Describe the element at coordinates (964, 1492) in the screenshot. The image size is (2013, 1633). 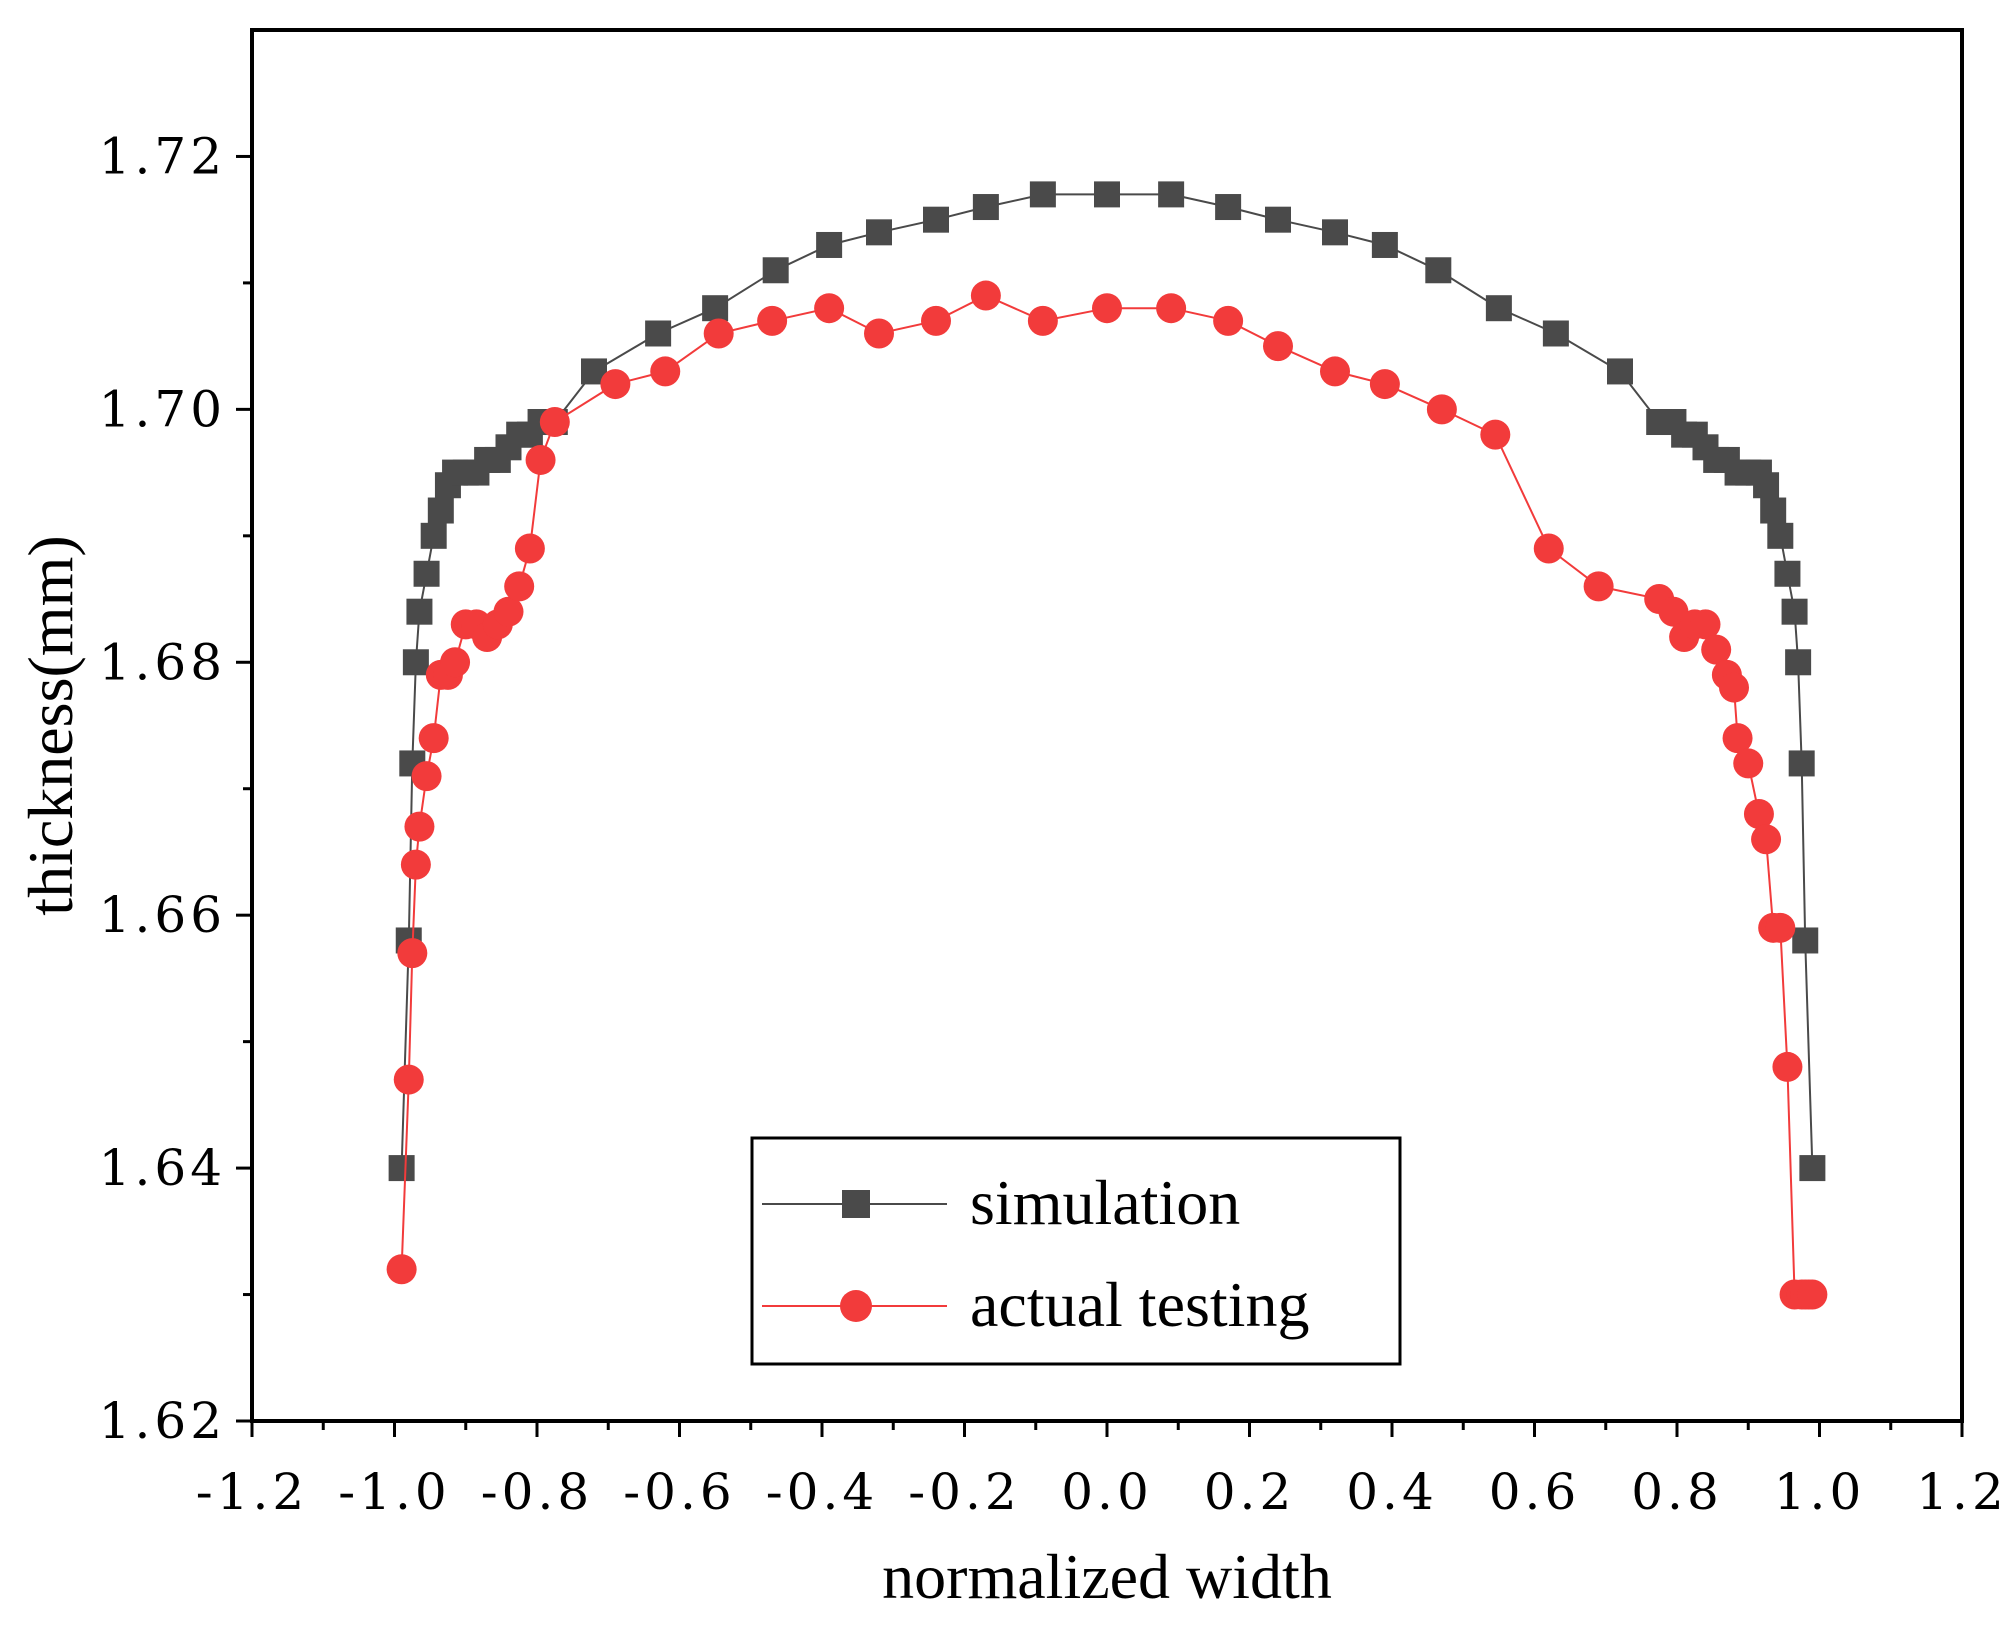
I see `x-tick-label: -0.2` at that location.